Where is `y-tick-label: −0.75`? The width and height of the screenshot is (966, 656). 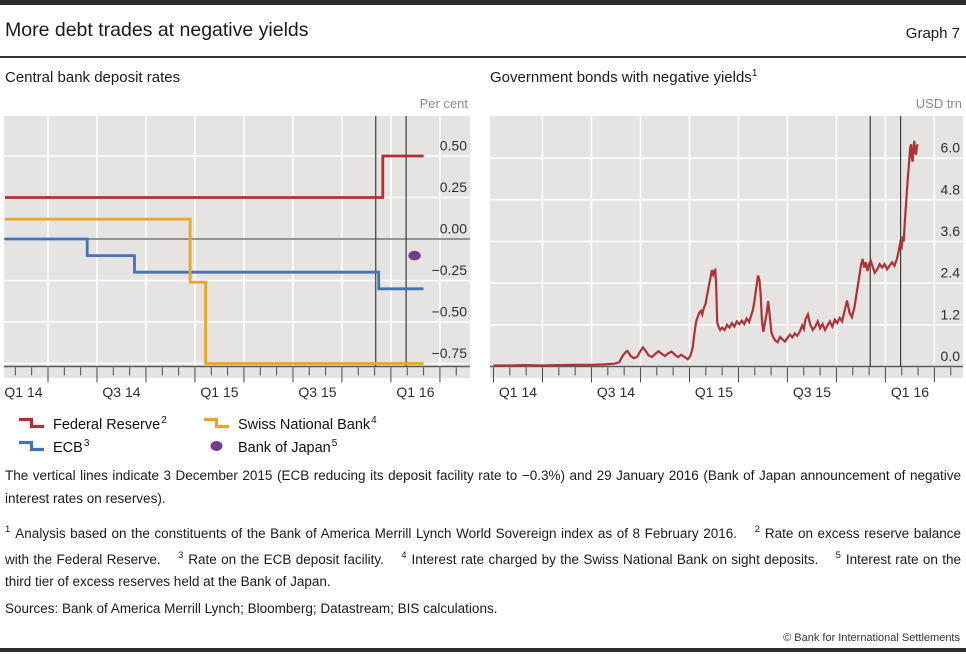 y-tick-label: −0.75 is located at coordinates (450, 353).